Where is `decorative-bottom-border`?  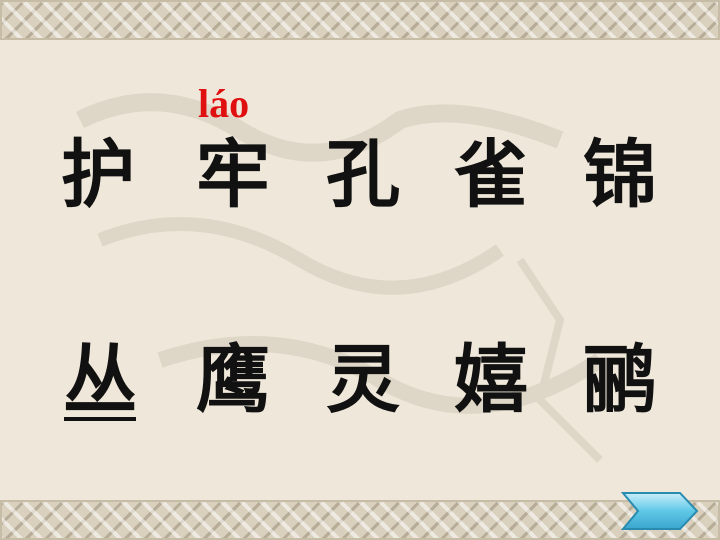
decorative-bottom-border is located at coordinates (360, 520).